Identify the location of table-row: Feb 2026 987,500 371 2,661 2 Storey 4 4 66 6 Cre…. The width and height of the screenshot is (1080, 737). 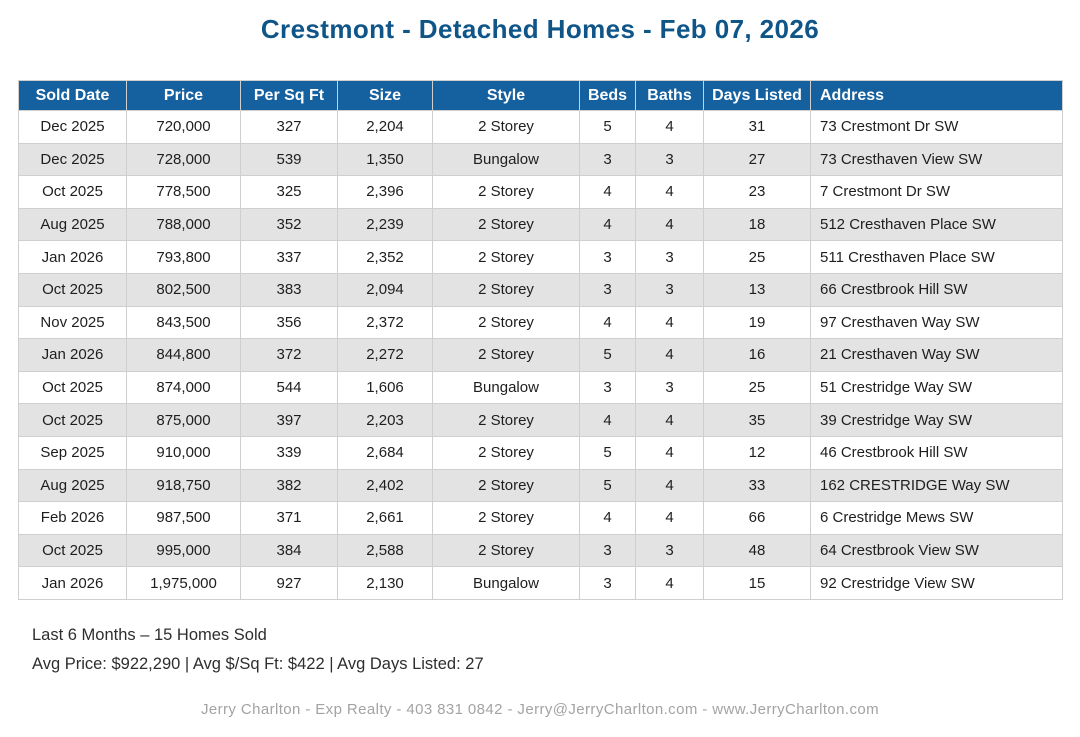
(540, 518).